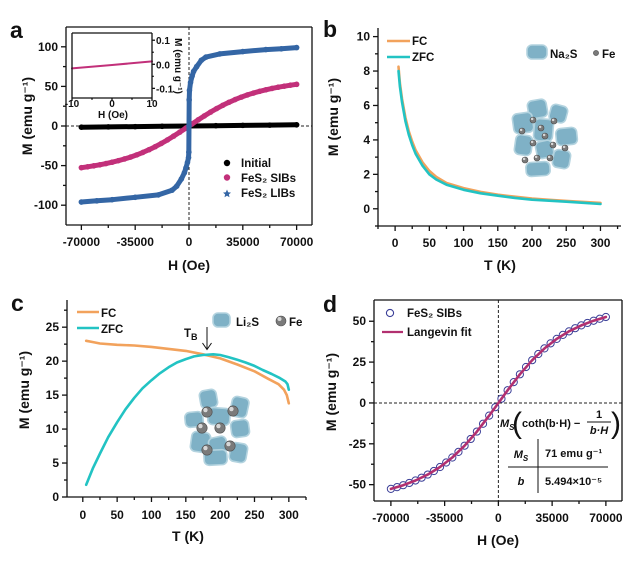 The image size is (639, 570). Describe the element at coordinates (243, 242) in the screenshot. I see `x-tick-label: 35000` at that location.